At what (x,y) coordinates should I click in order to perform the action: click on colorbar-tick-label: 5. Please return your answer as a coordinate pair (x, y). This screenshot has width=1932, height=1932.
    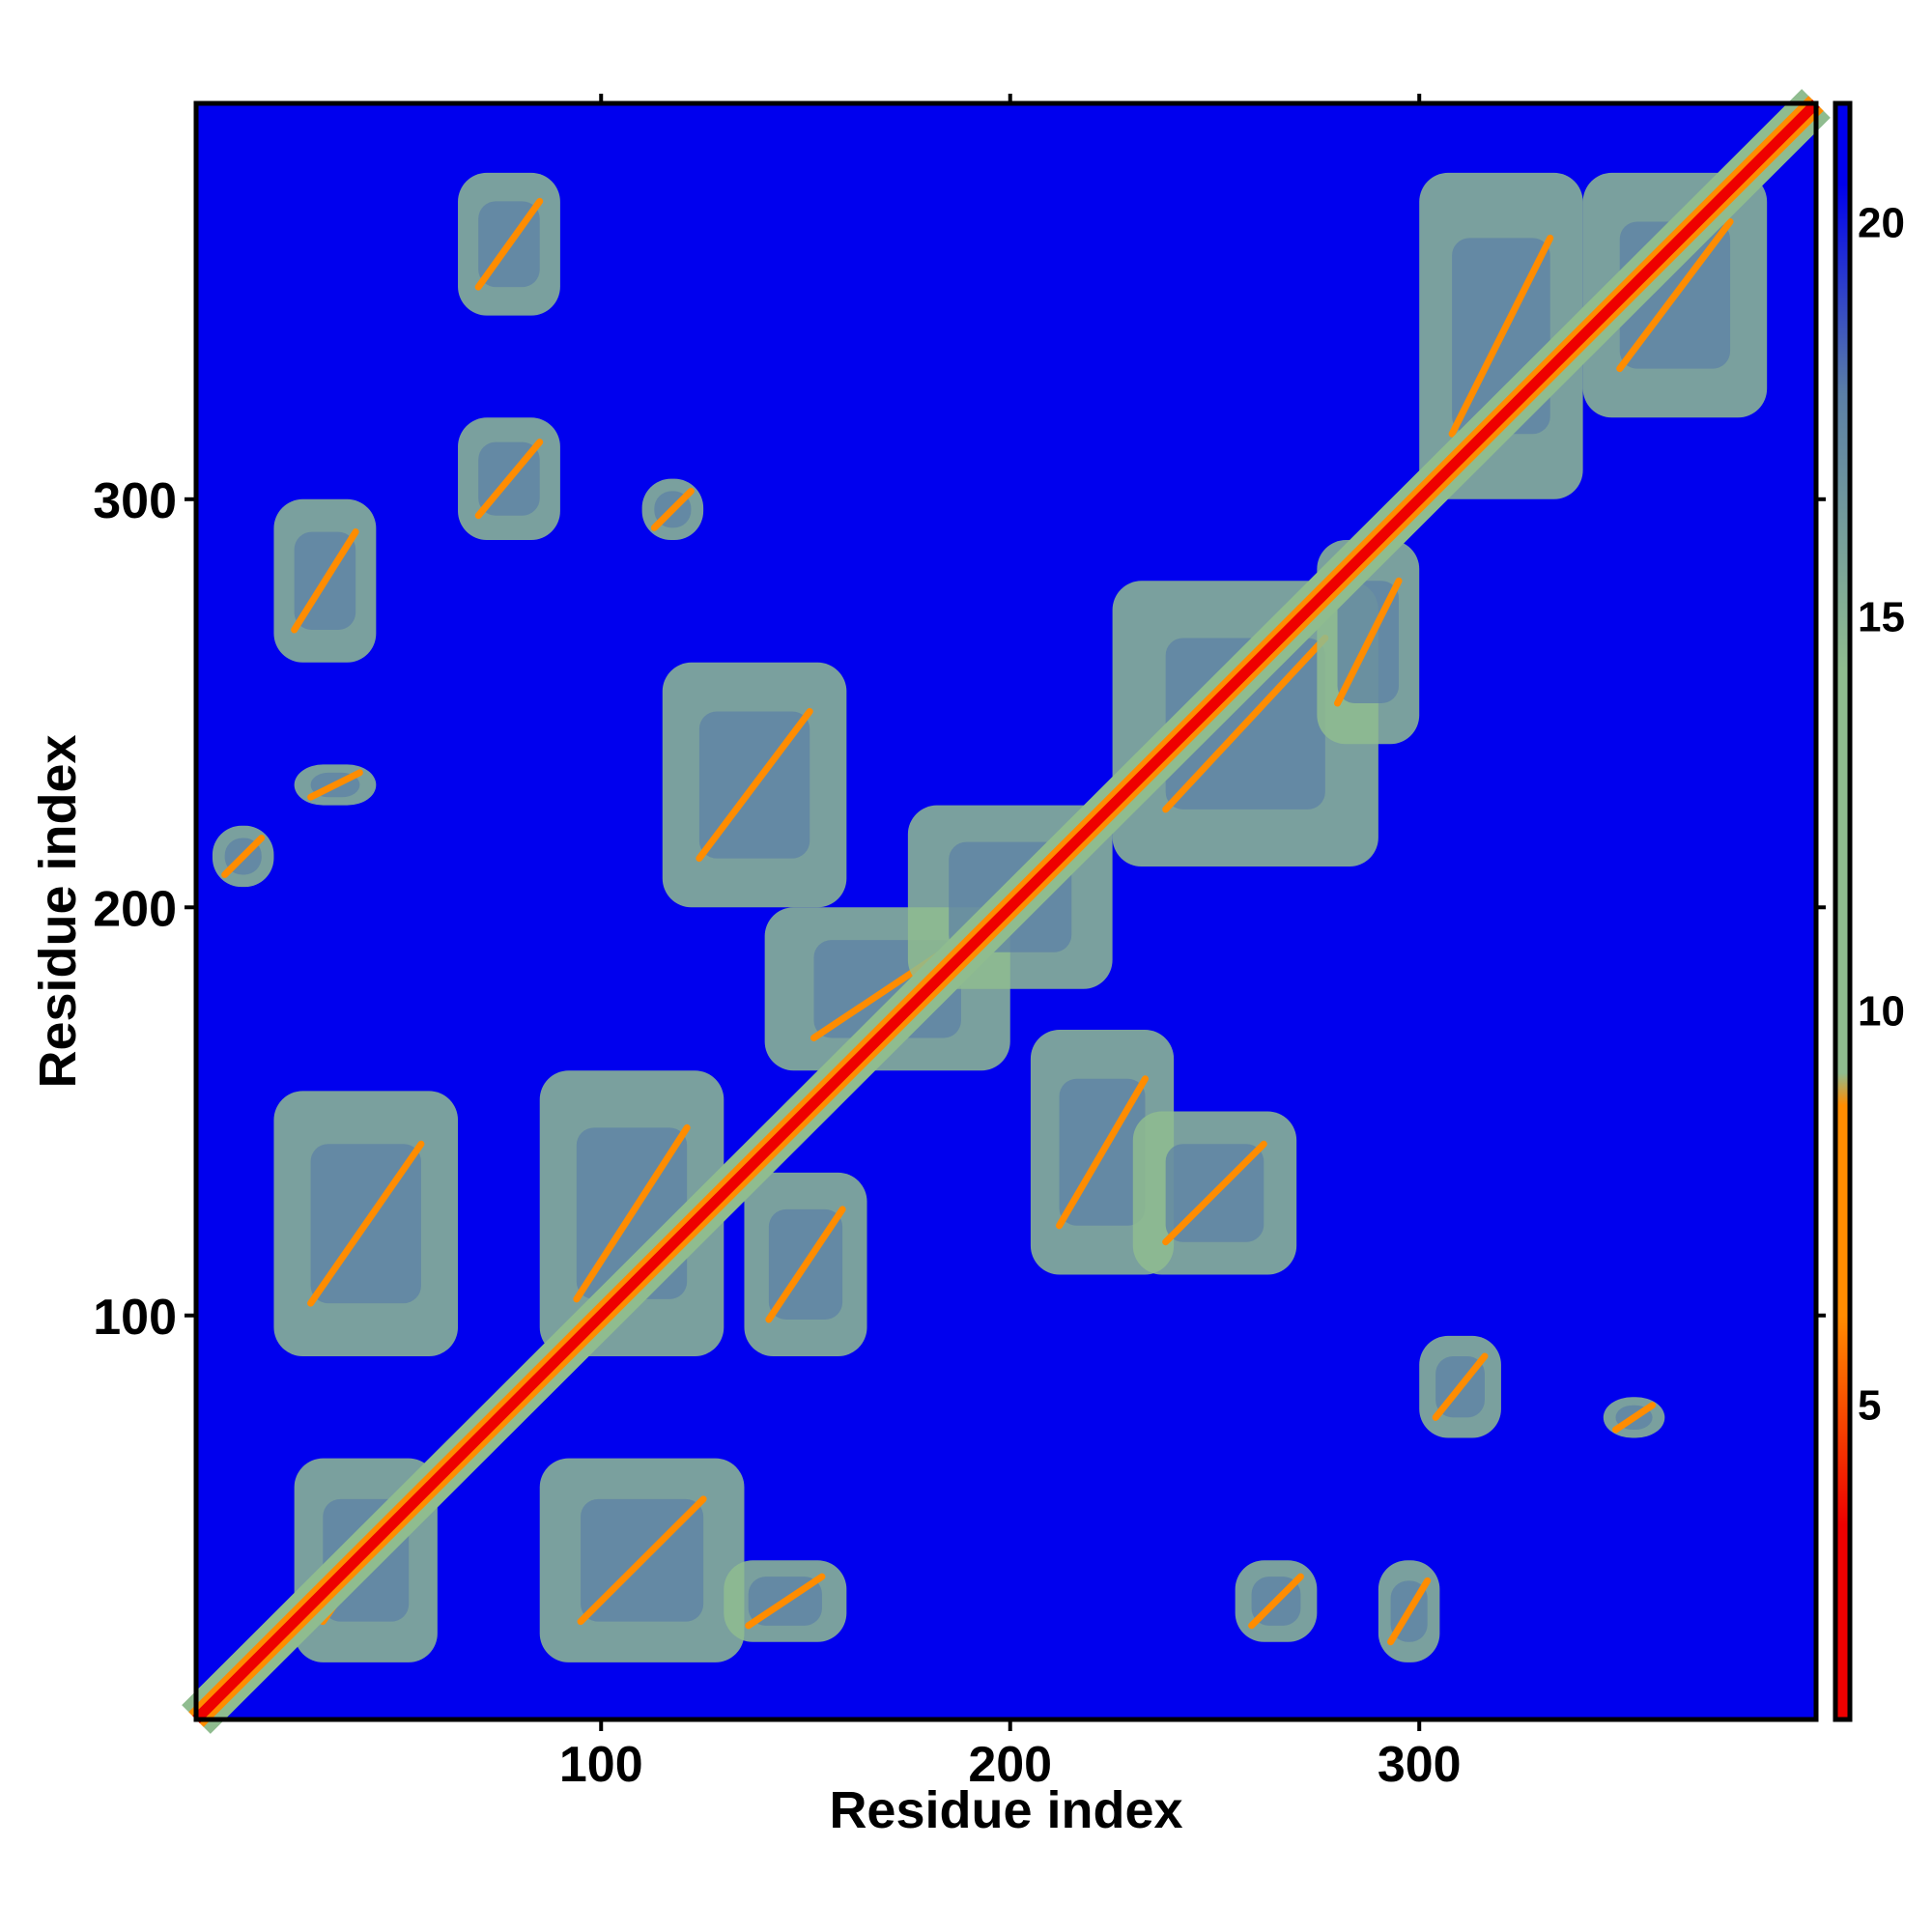
    Looking at the image, I should click on (1869, 1406).